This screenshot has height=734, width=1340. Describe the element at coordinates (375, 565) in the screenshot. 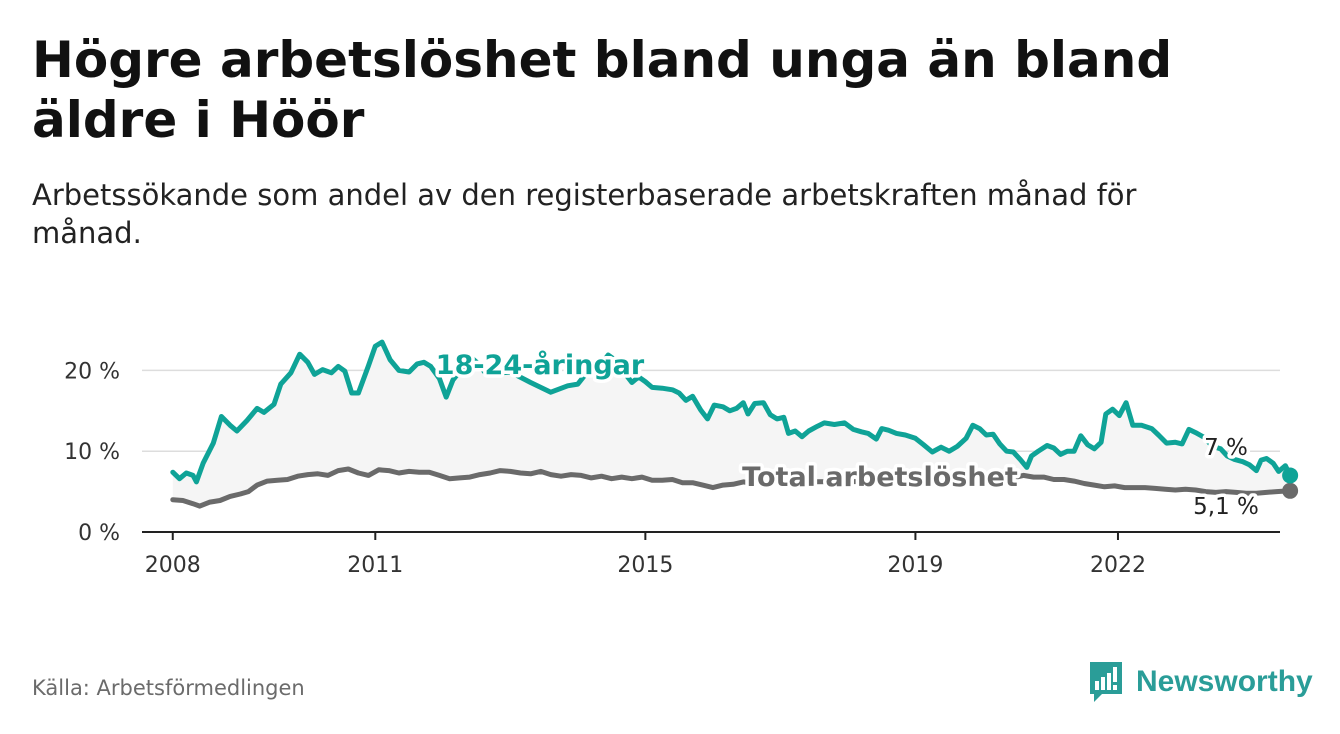

I see `x-tick-label: 2011` at that location.